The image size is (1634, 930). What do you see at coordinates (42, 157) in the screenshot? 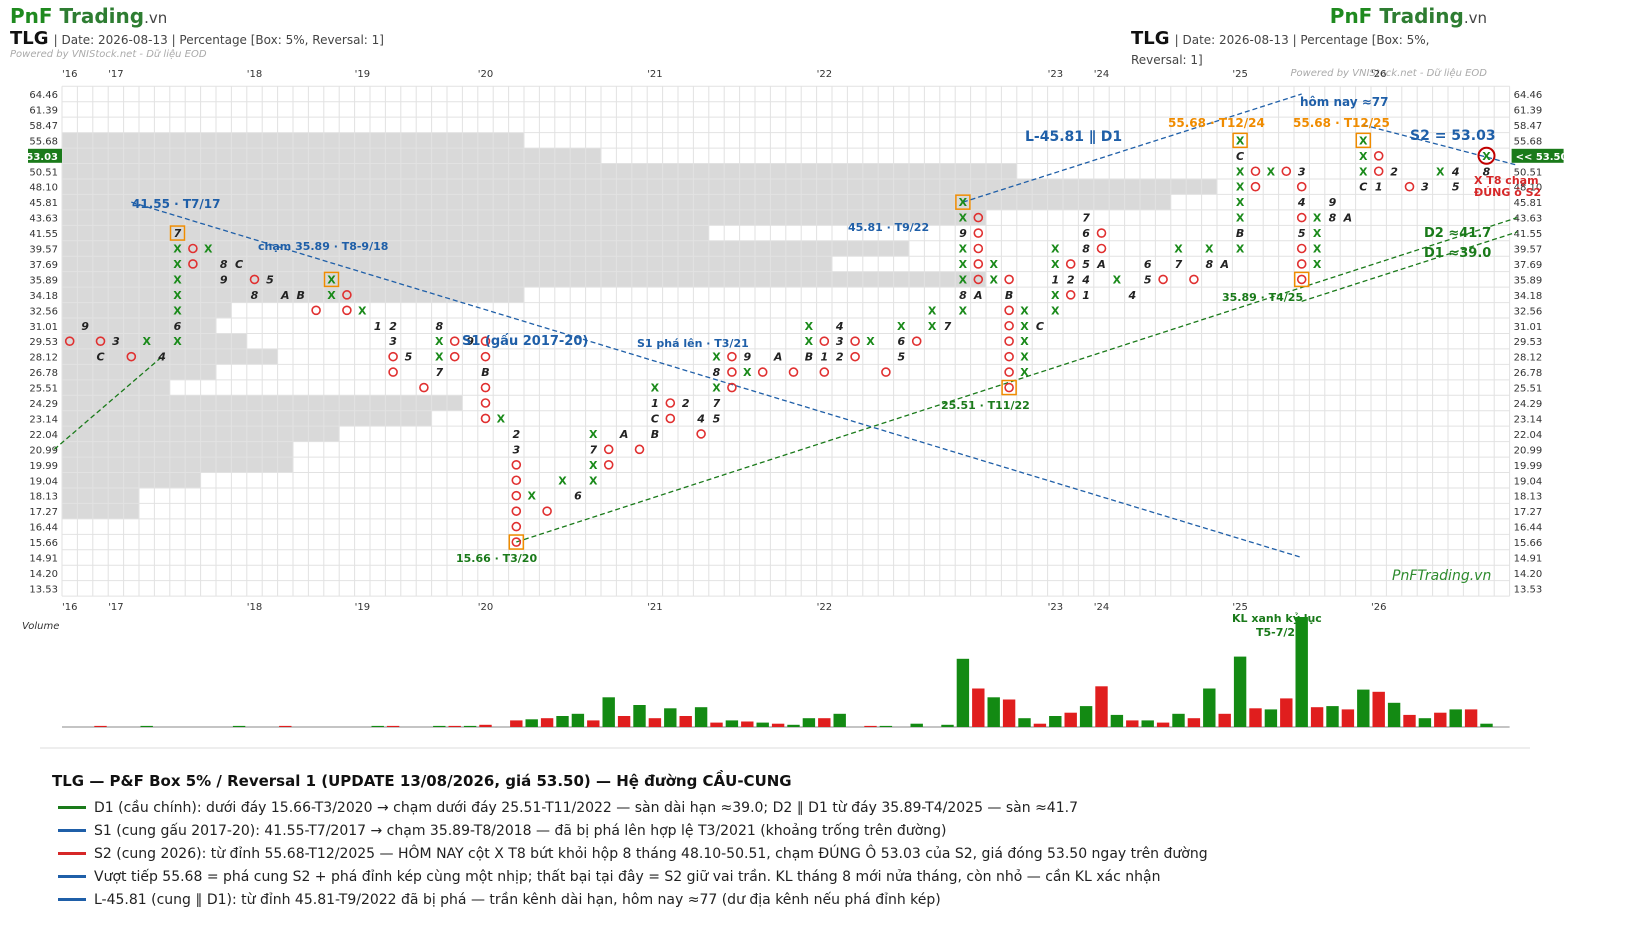
I see `price-label-left: 53.03` at bounding box center [42, 157].